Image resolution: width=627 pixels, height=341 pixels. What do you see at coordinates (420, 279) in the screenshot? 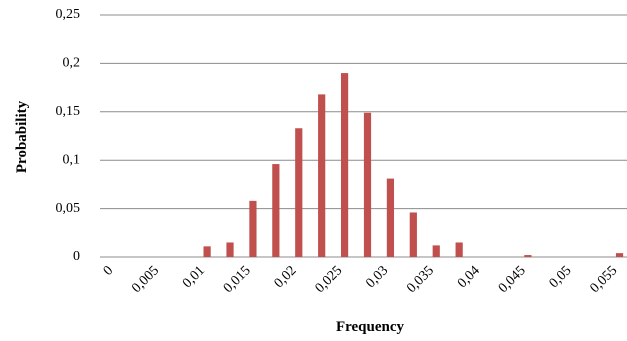
I see `x-tick-label: 0,035` at bounding box center [420, 279].